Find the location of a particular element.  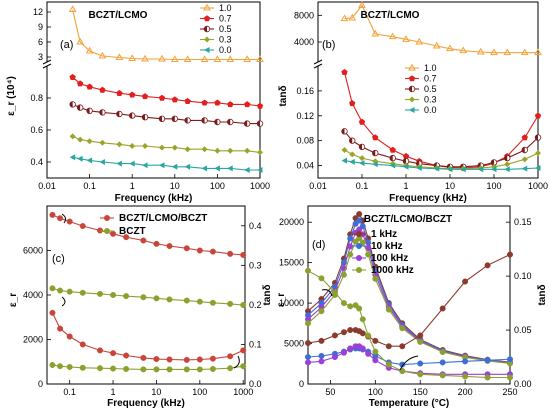

panel-b-ytick-label: 0.08 is located at coordinates (305, 141).